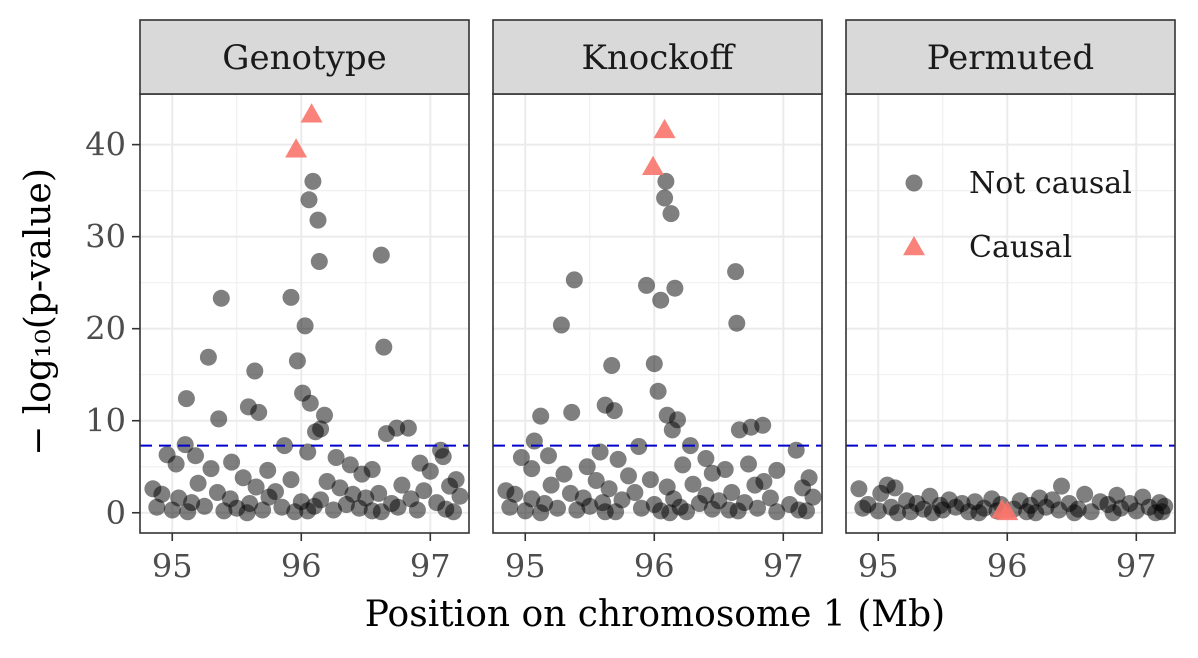 Image resolution: width=1198 pixels, height=658 pixels. I want to click on legend-key-causal, so click(914, 246).